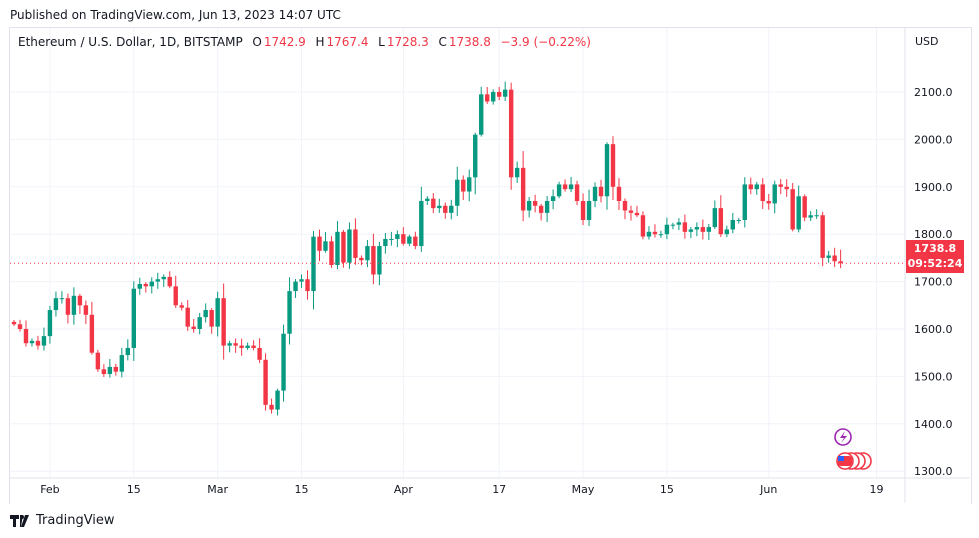 Image resolution: width=979 pixels, height=538 pixels. Describe the element at coordinates (546, 42) in the screenshot. I see `change-value: −3.9 (−0.22%)` at that location.